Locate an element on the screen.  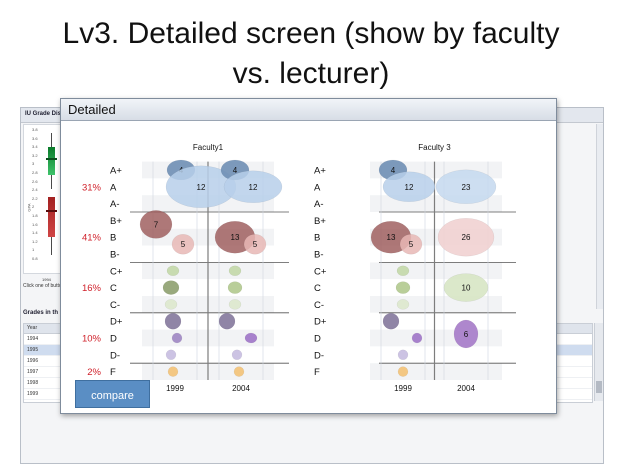
background-tick-label: 3.8 is located at coordinates (35, 129).